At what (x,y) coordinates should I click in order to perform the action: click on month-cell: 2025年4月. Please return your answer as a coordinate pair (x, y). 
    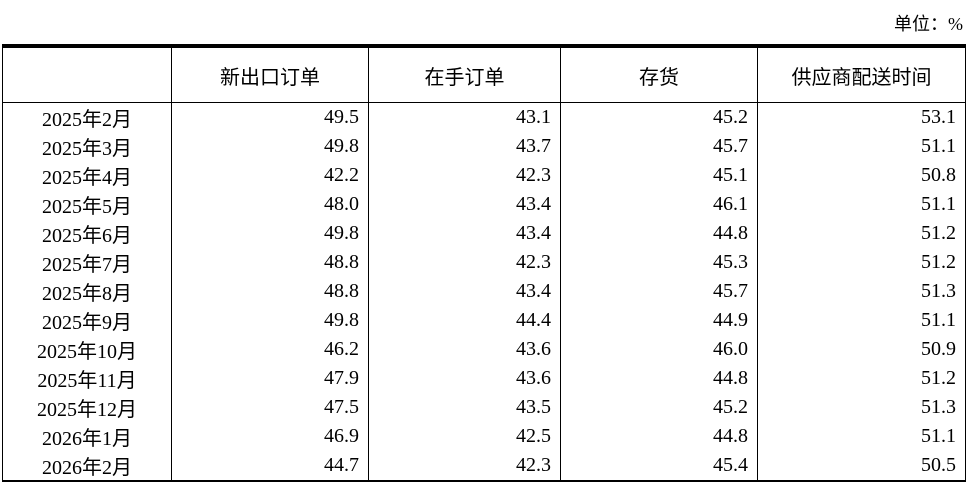
    Looking at the image, I should click on (87, 175).